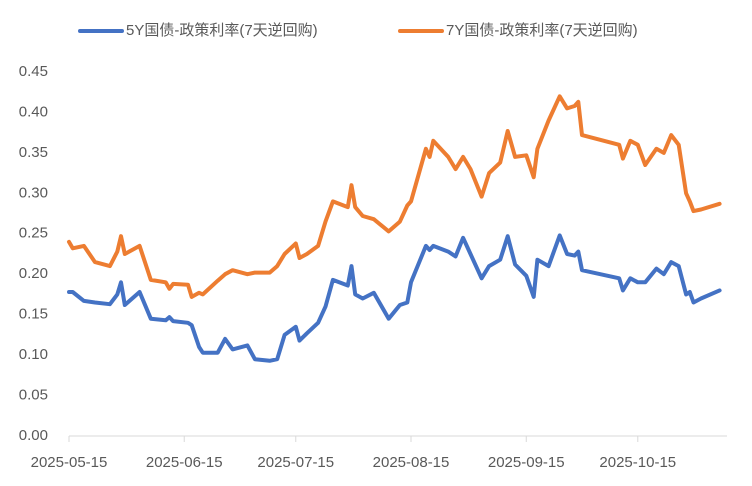  What do you see at coordinates (33, 233) in the screenshot?
I see `y-tick-label: 0.25` at bounding box center [33, 233].